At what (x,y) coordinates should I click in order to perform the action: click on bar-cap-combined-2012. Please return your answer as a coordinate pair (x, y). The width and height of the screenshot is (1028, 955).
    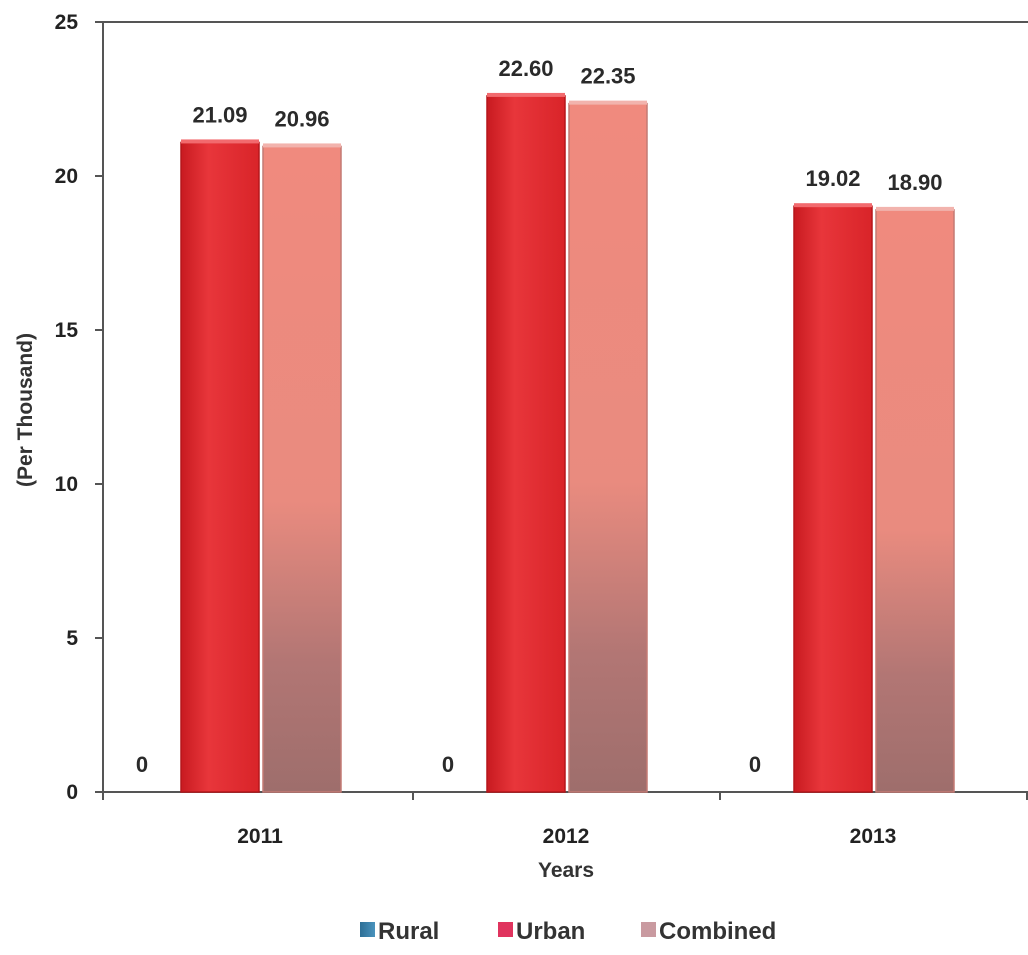
    Looking at the image, I should click on (608, 102).